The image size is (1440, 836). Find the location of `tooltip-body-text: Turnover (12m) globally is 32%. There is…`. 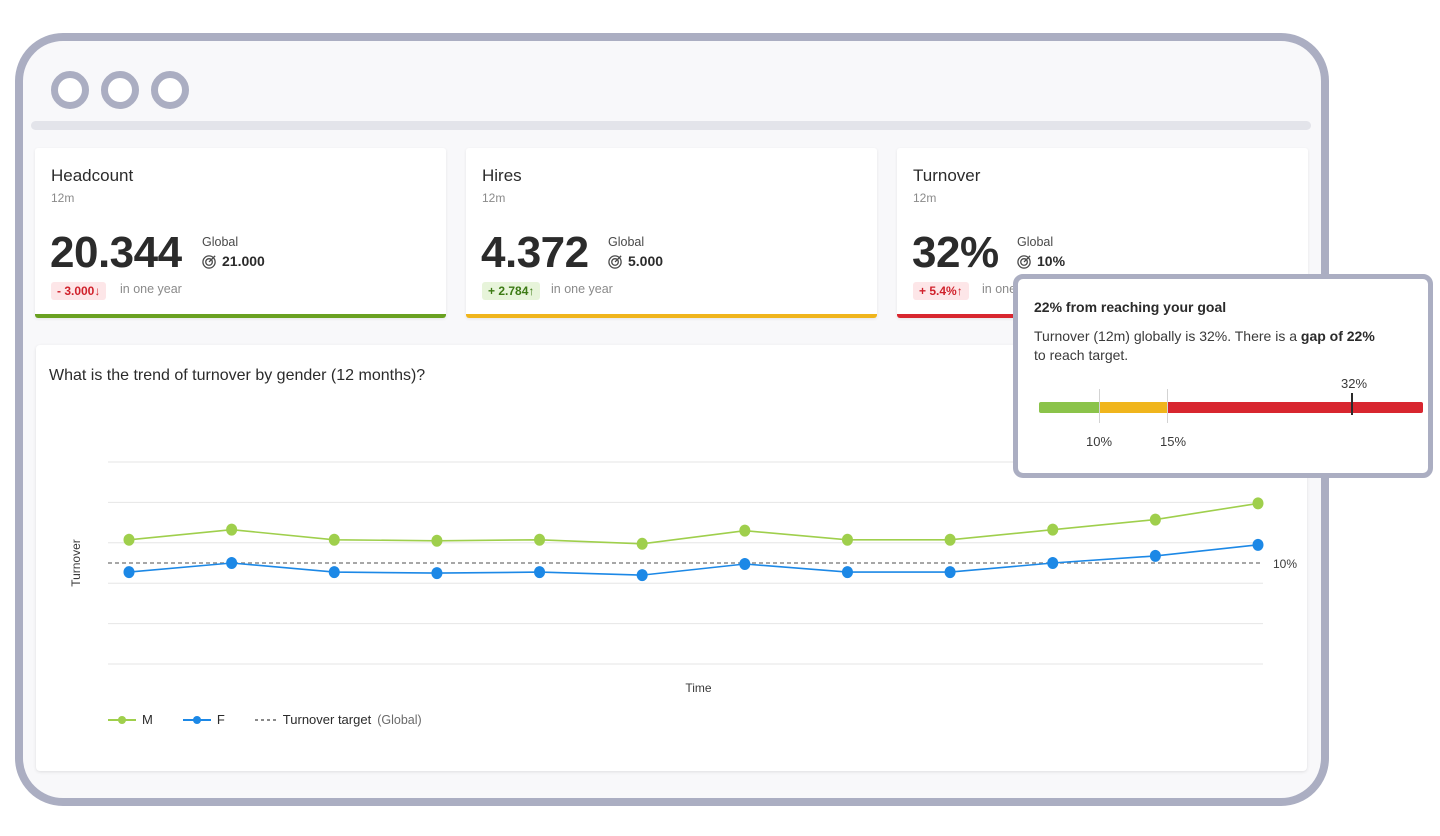

tooltip-body-text: Turnover (12m) globally is 32%. There is… is located at coordinates (1167, 336).